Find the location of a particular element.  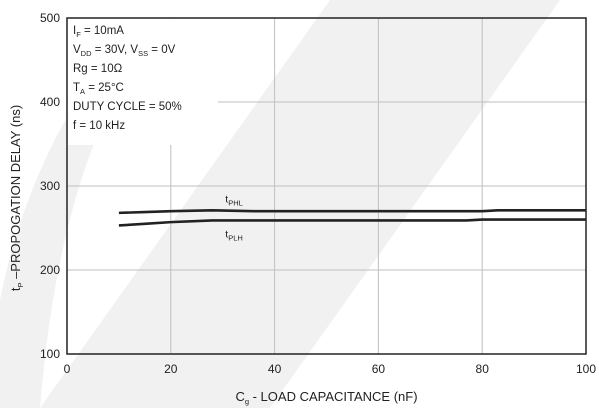

y-tick-label: 100 is located at coordinates (50, 354).